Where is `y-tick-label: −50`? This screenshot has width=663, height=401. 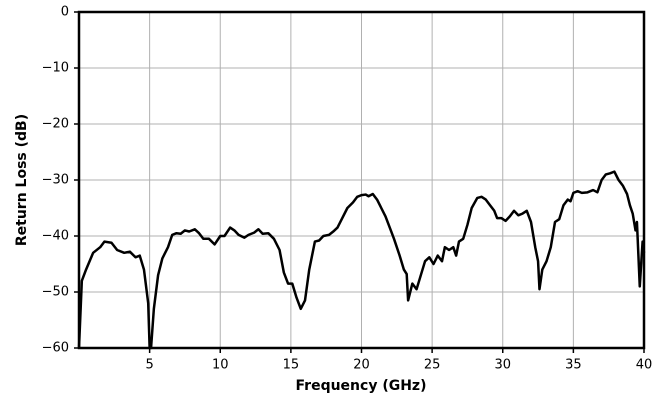
y-tick-label: −50 is located at coordinates (55, 292).